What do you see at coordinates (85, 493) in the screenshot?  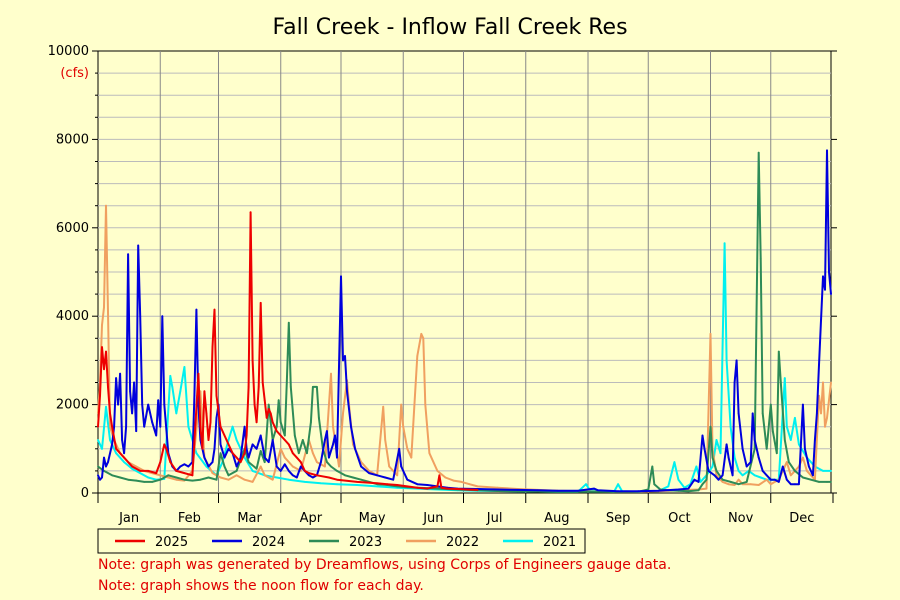 I see `y-tick-label: 0` at bounding box center [85, 493].